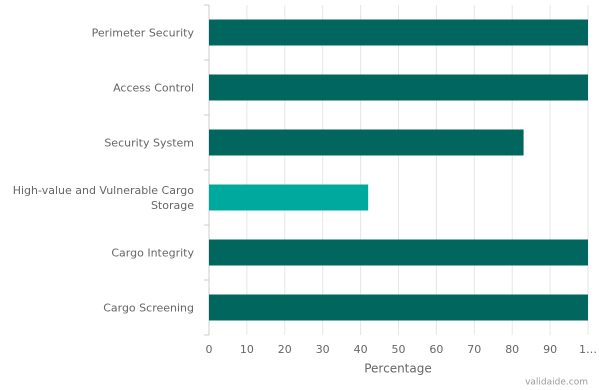 The height and width of the screenshot is (390, 599). What do you see at coordinates (148, 307) in the screenshot?
I see `y-tick-label: Cargo Screening` at bounding box center [148, 307].